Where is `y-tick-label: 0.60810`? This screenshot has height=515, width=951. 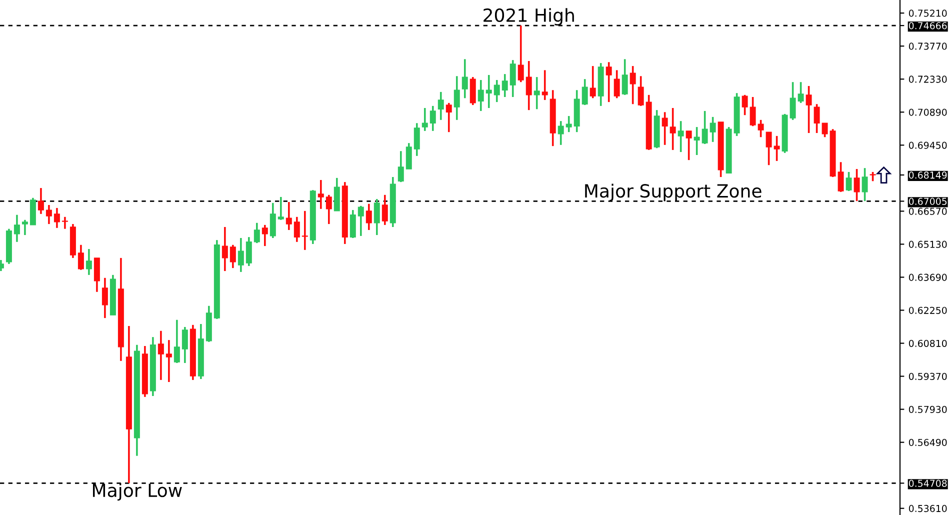
y-tick-label: 0.60810 is located at coordinates (927, 343).